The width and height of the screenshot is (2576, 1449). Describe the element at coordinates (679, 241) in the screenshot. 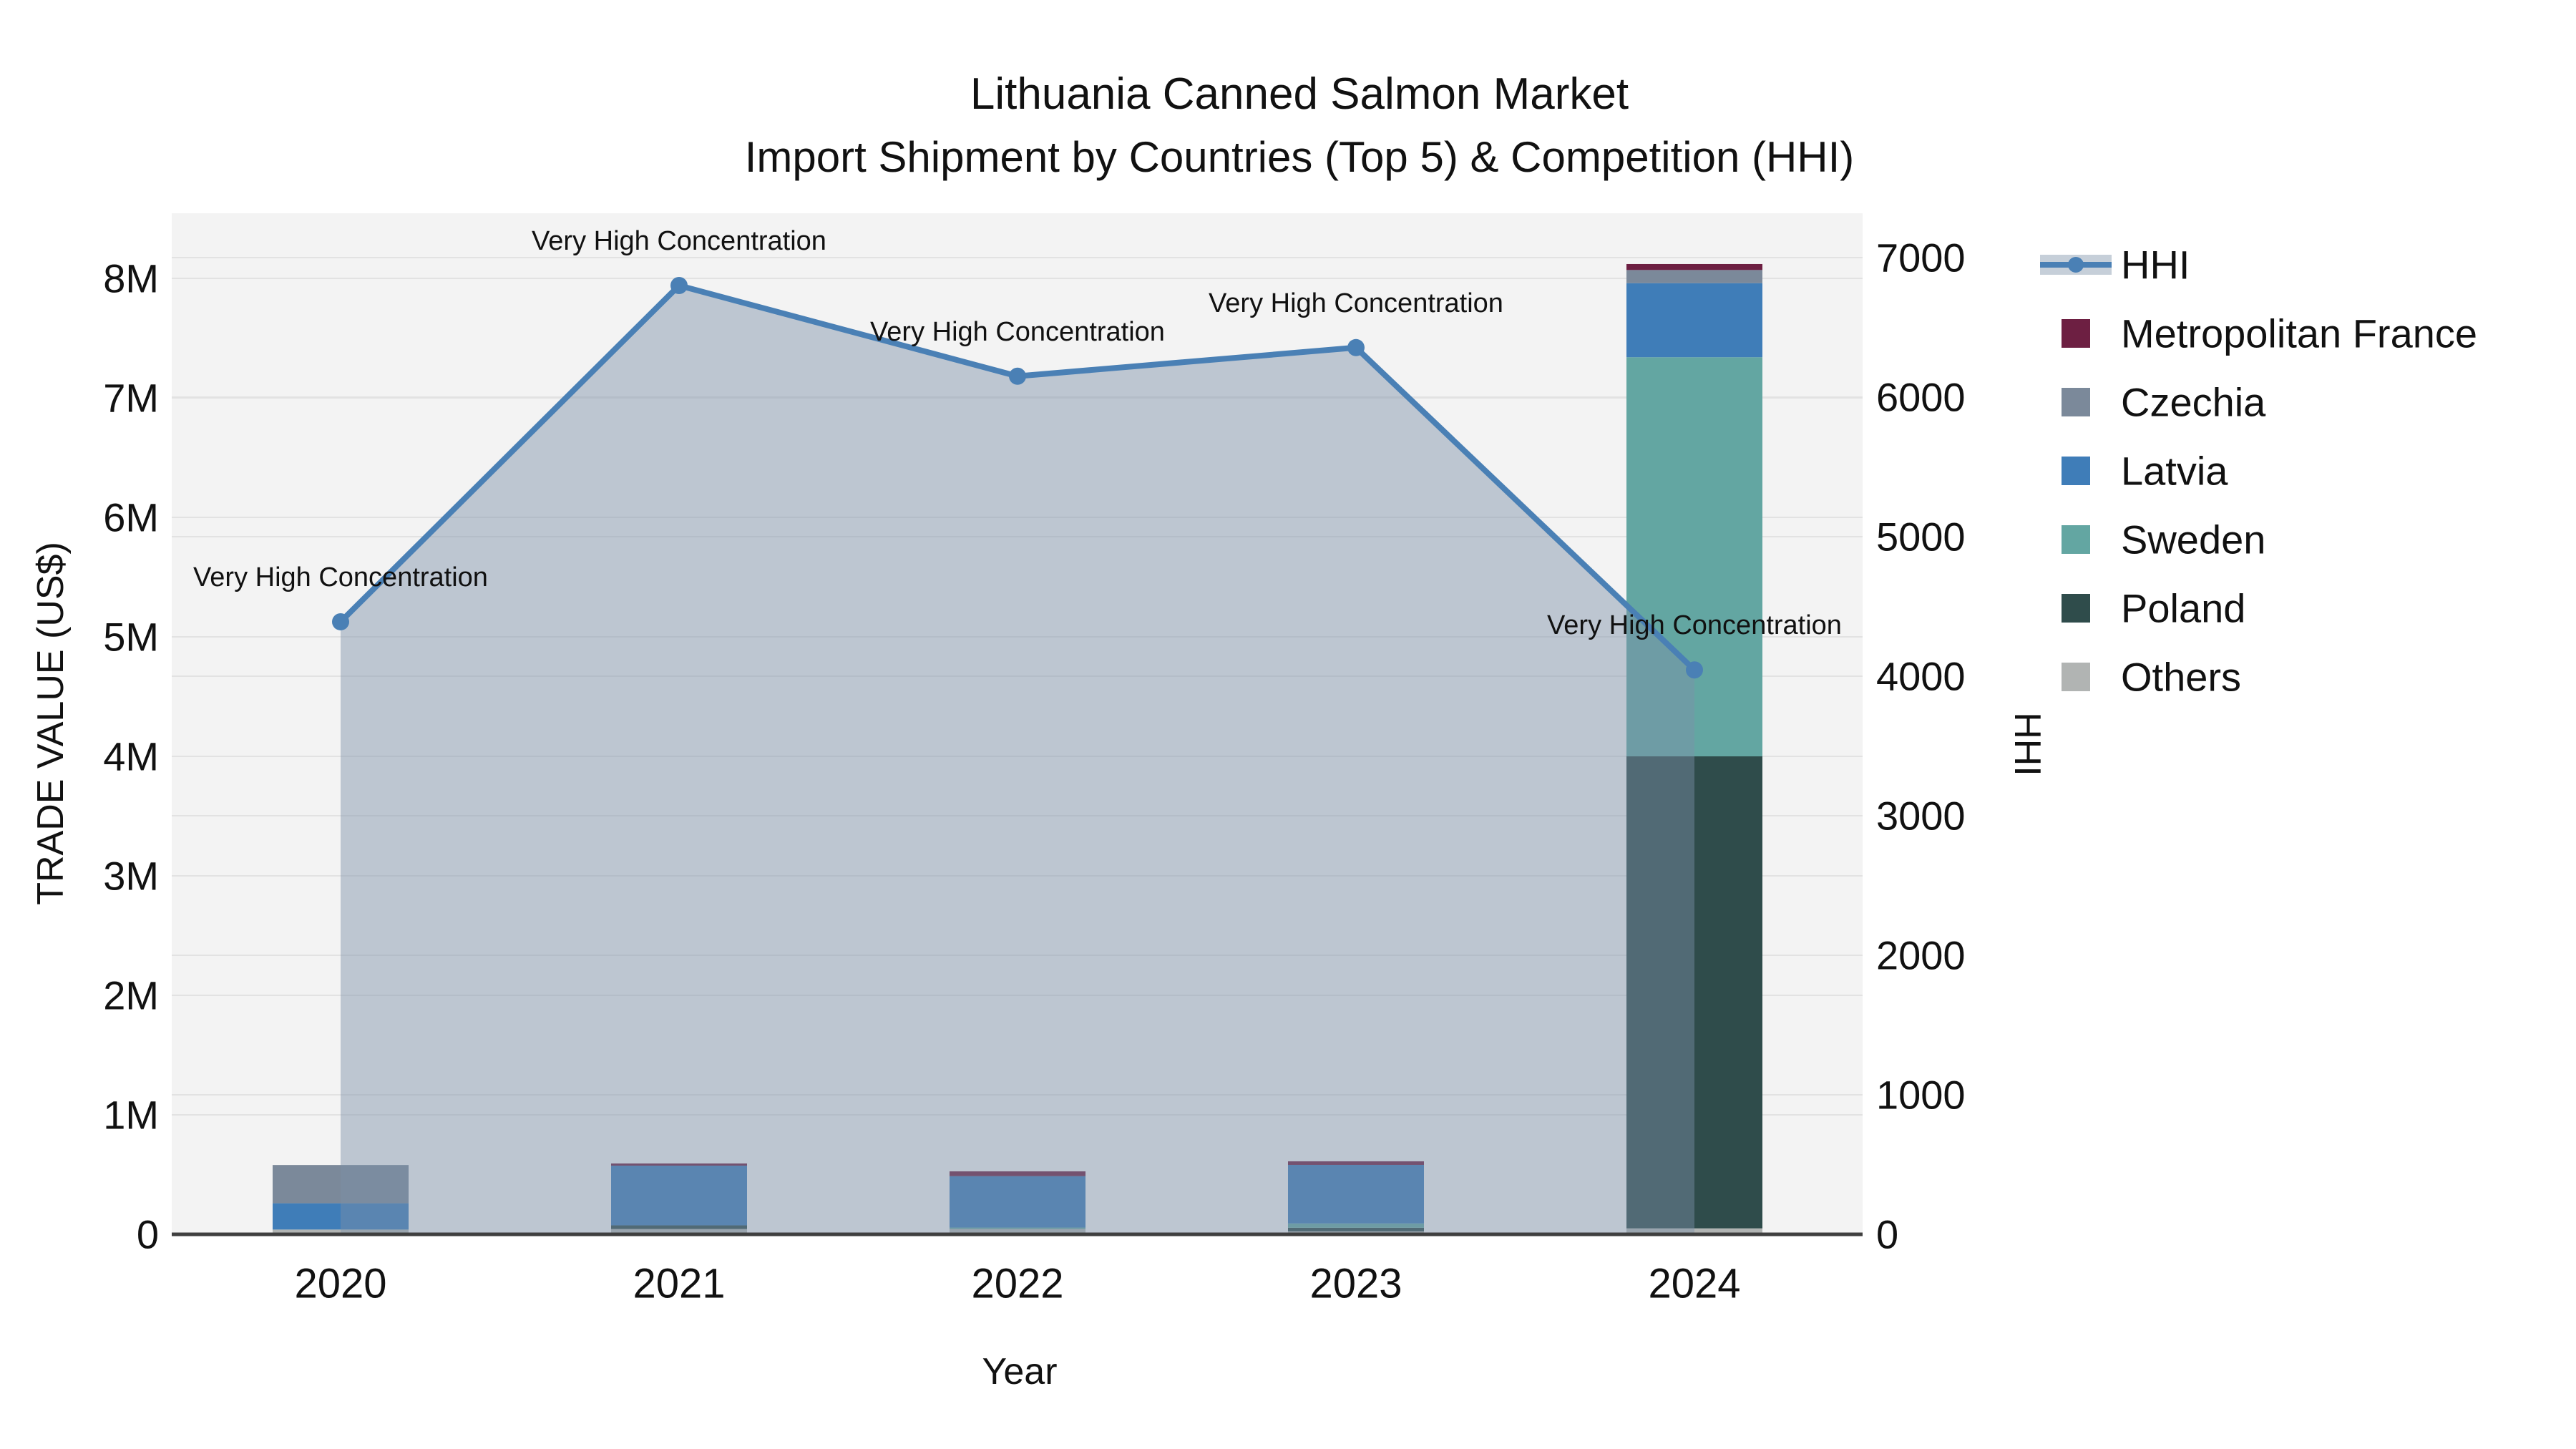

I see `annotation-2021: Very High Concentration` at that location.